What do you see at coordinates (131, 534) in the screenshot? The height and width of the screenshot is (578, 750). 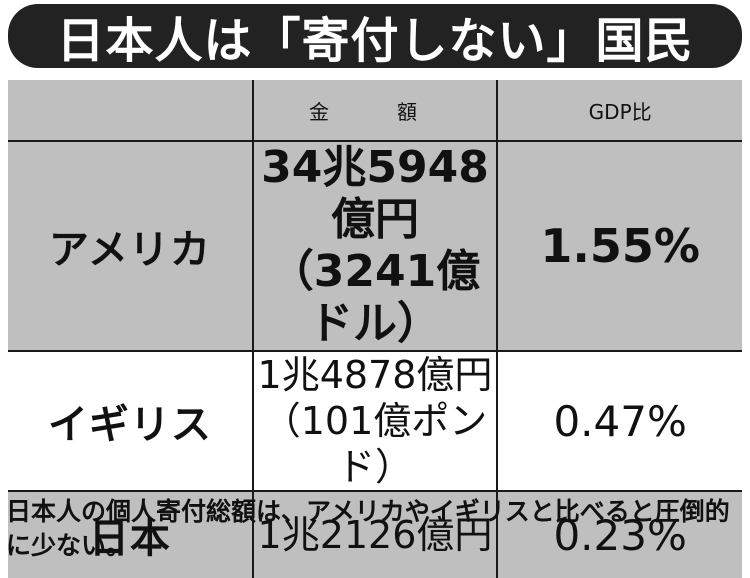 I see `country-cell: 日本` at bounding box center [131, 534].